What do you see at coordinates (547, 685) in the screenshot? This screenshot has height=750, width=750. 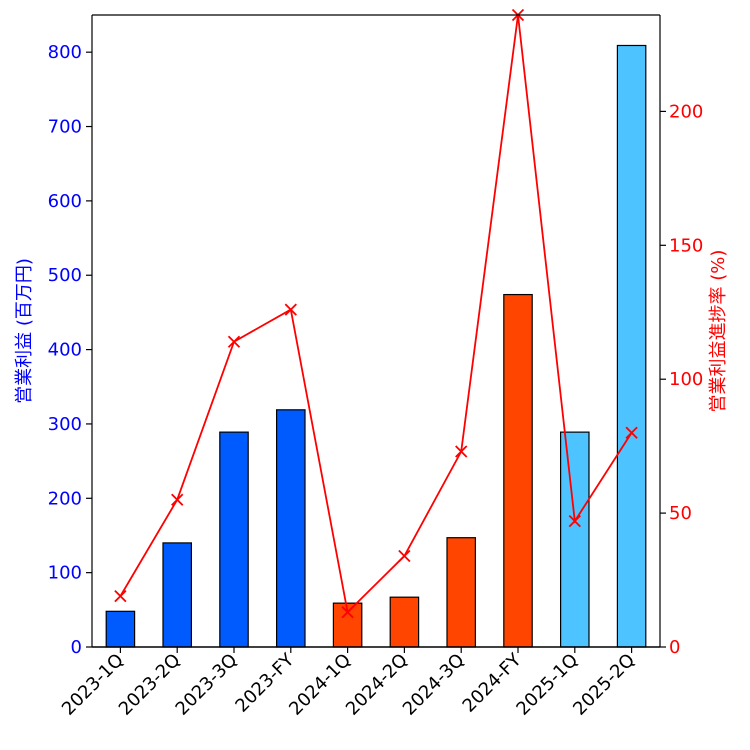 I see `x-tick-label: 2025-1Q` at bounding box center [547, 685].